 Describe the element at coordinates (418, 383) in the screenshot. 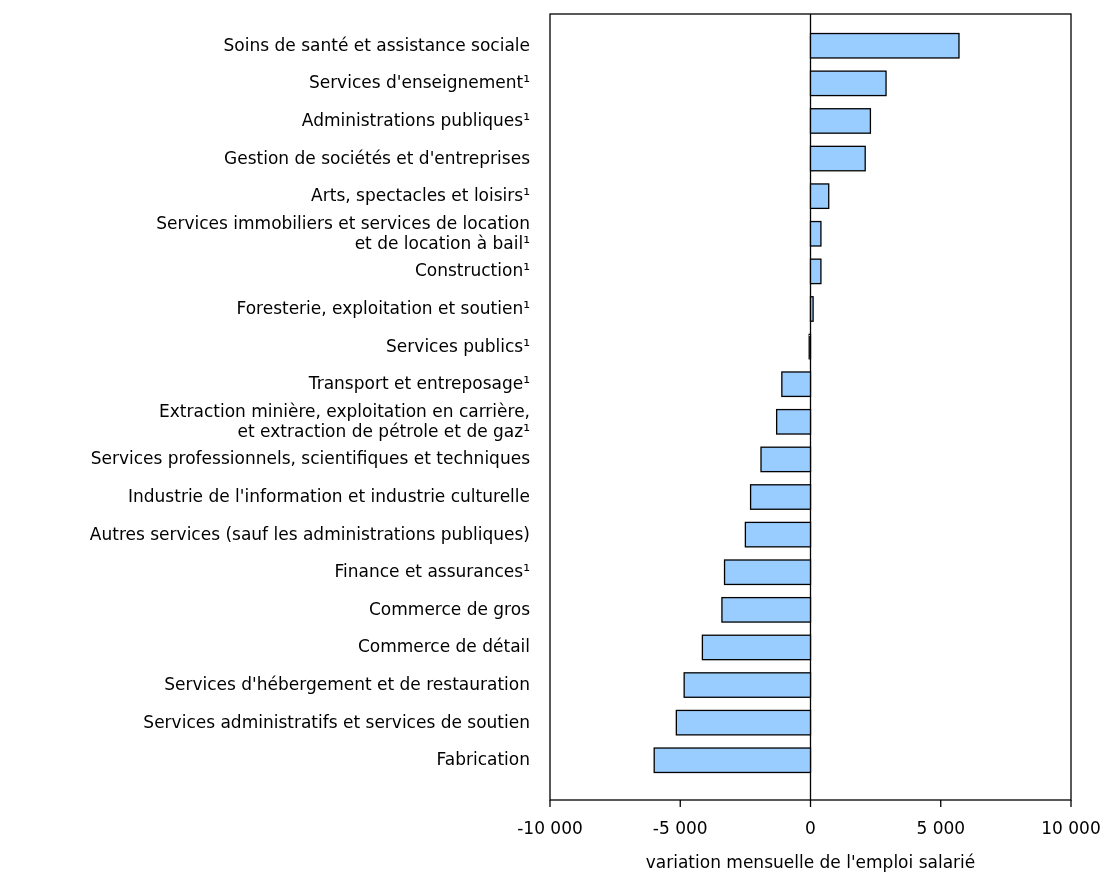

I see `y-tick-label: Transport et entreposage¹` at that location.